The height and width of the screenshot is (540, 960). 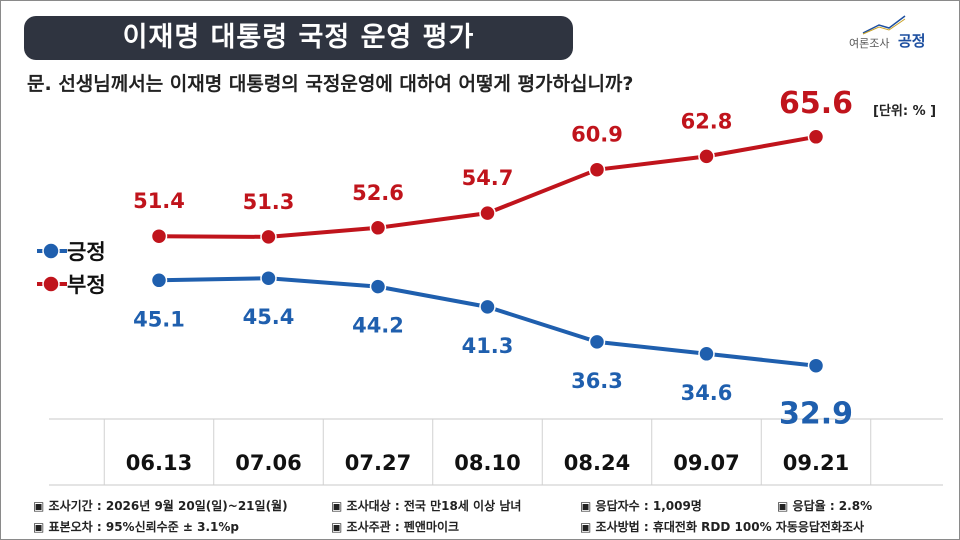 I want to click on page-title: 이재명 대통령 국정 운영 평가, so click(x=298, y=37).